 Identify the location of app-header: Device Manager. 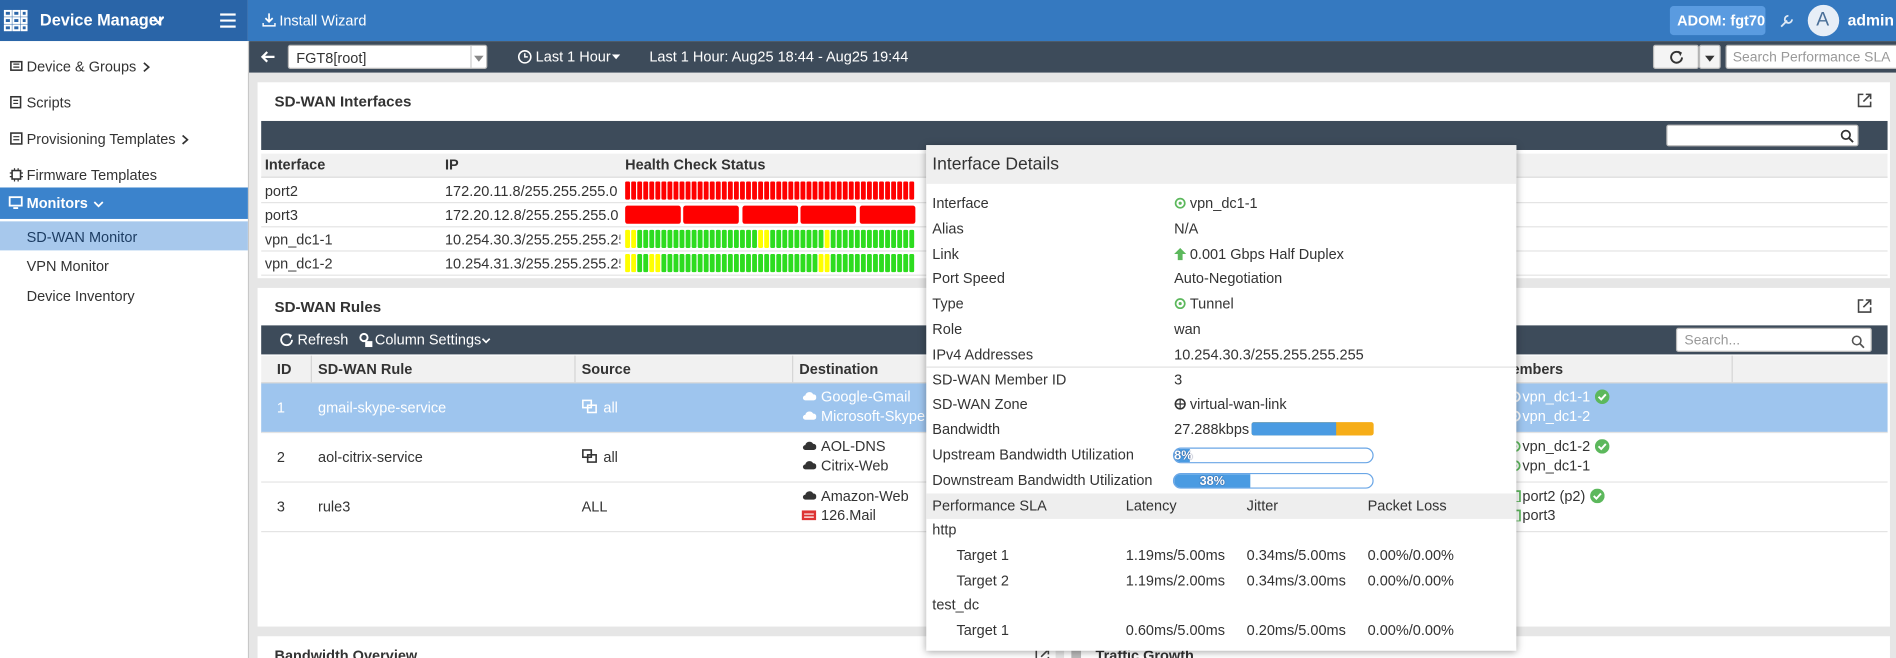
(124, 21).